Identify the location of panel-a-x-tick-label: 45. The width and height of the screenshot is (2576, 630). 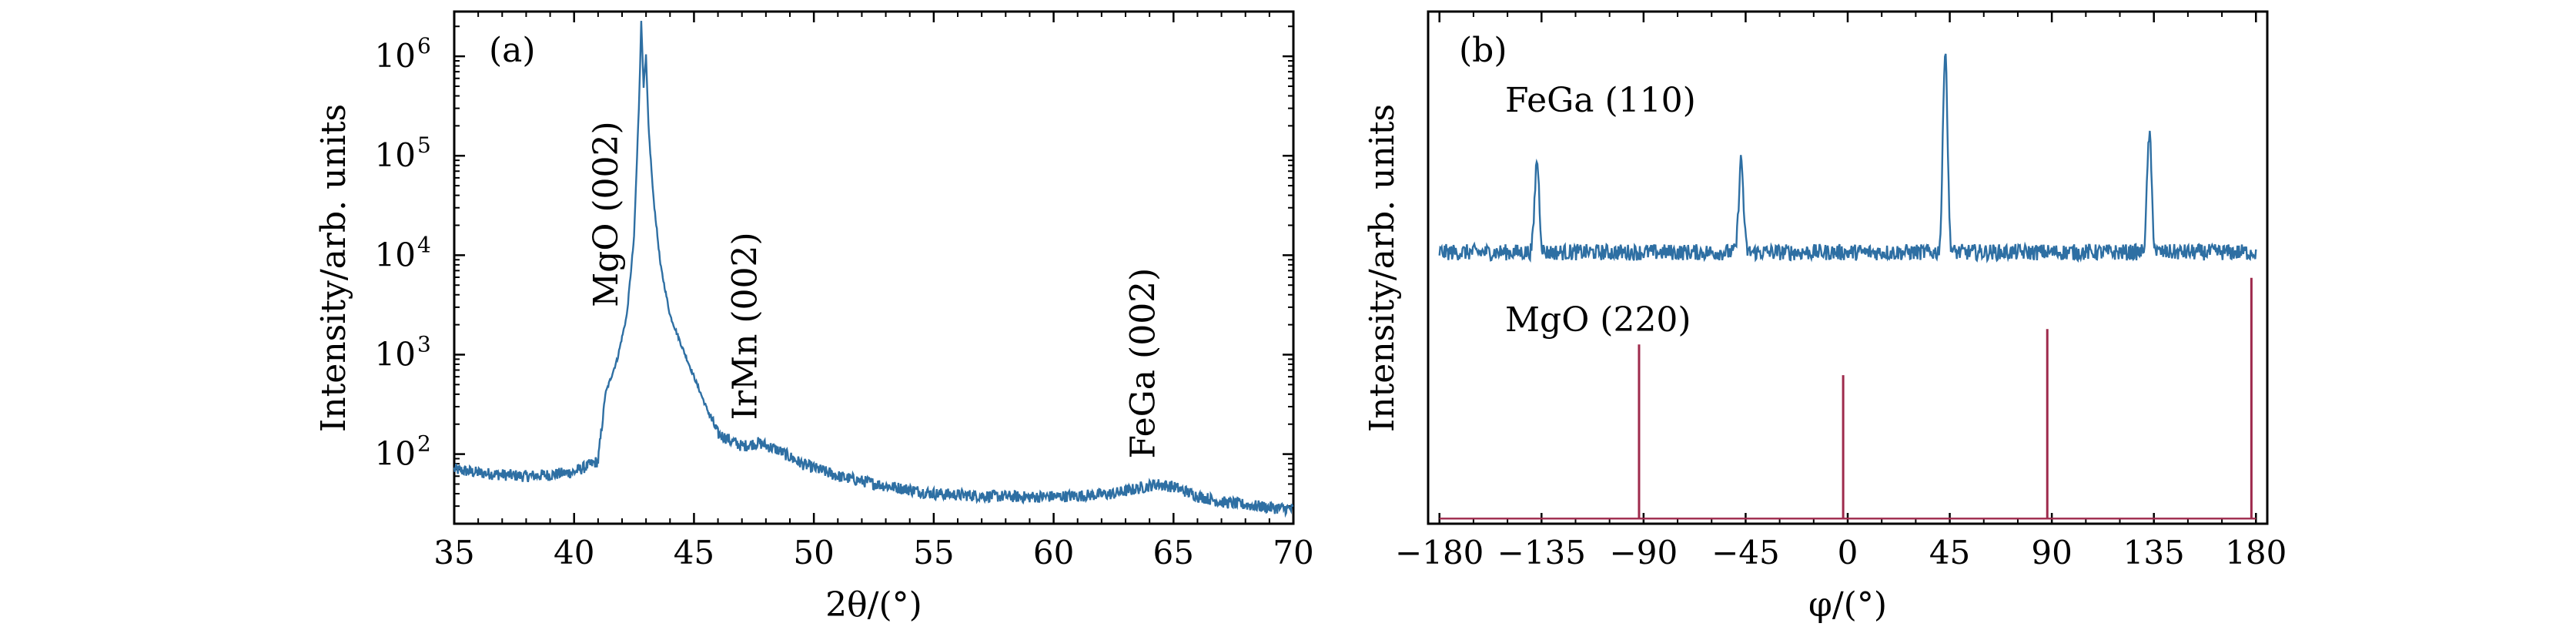
(694, 553).